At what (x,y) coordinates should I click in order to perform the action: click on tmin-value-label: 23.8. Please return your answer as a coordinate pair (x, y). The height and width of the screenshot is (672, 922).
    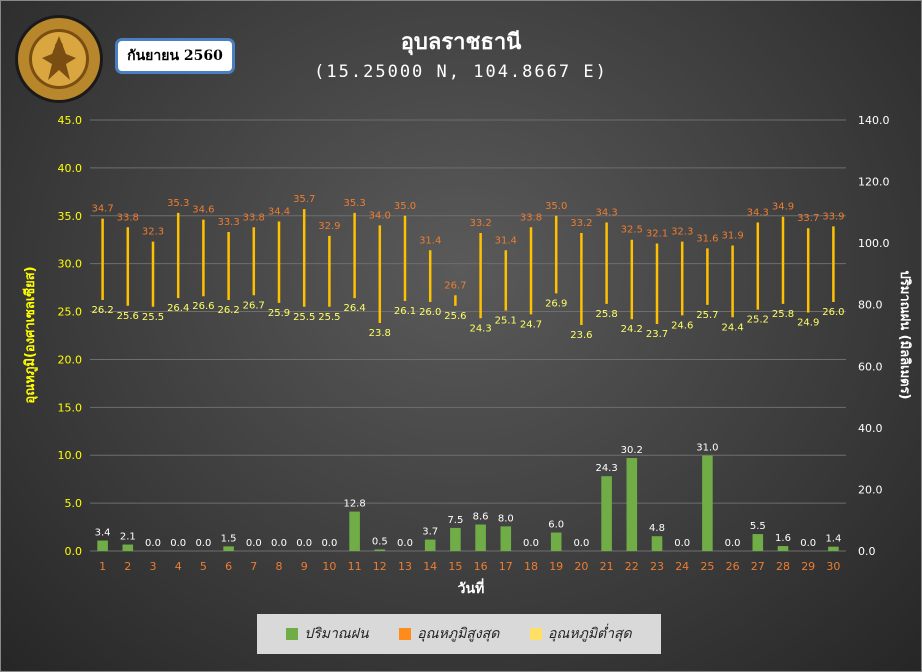
    Looking at the image, I should click on (380, 333).